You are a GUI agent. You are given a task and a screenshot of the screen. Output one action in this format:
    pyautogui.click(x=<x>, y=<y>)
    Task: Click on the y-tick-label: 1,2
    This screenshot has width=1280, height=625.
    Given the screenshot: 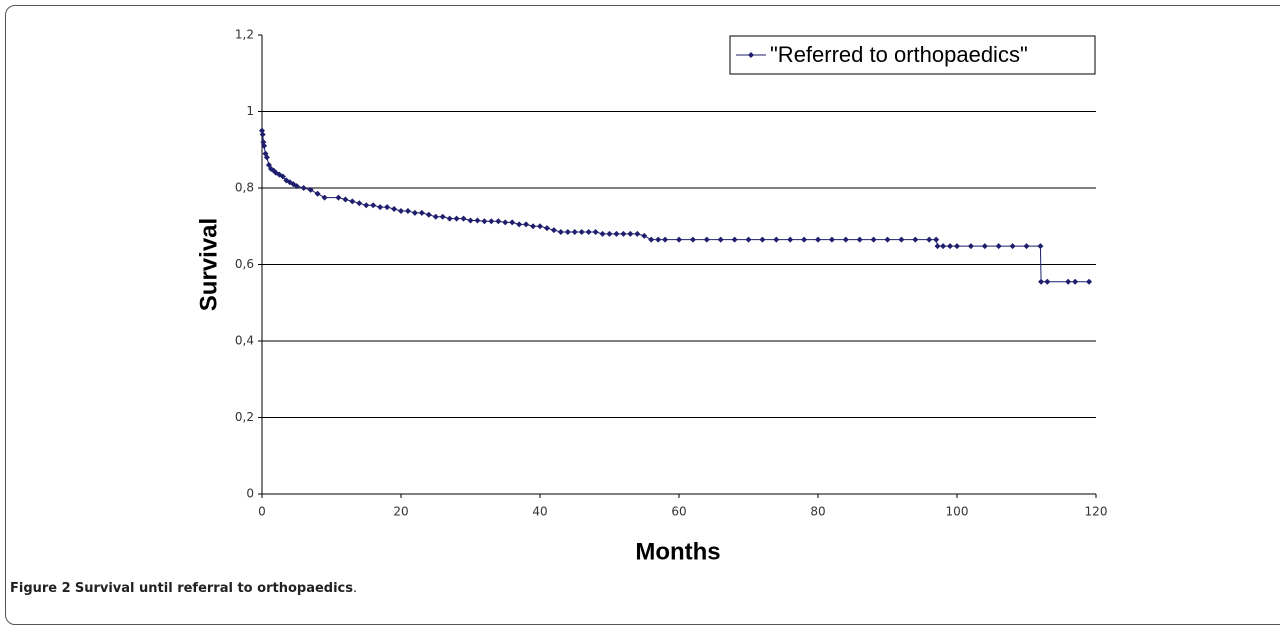 What is the action you would take?
    pyautogui.click(x=244, y=35)
    